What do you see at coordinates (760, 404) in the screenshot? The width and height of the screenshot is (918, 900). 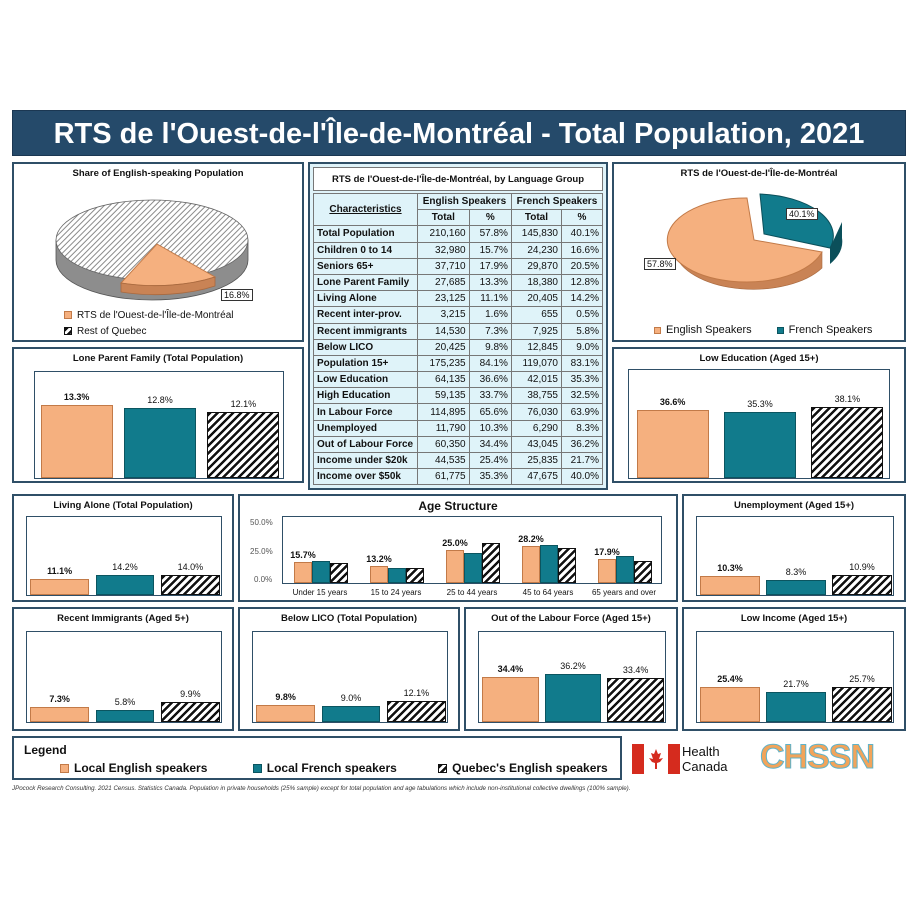 I see `bar-value-label: 35.3%` at bounding box center [760, 404].